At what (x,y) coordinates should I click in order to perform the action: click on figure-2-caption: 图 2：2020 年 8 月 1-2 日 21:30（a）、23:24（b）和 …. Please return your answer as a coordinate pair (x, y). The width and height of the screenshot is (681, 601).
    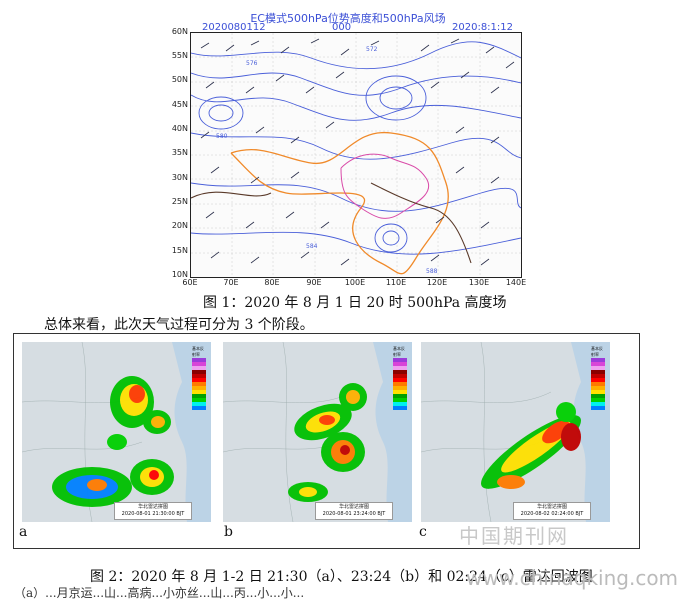
    Looking at the image, I should click on (341, 577).